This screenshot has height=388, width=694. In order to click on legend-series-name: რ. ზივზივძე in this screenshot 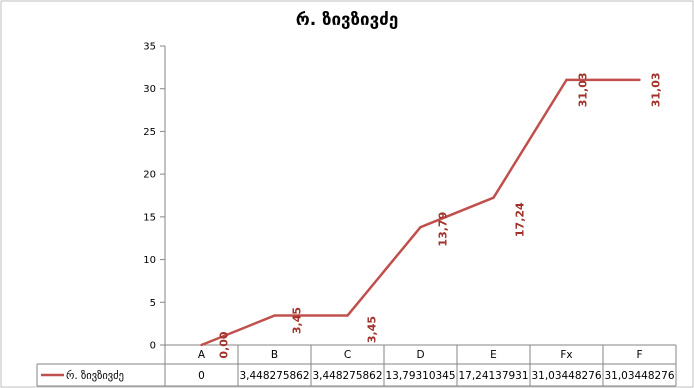, I will do `click(95, 376)`.